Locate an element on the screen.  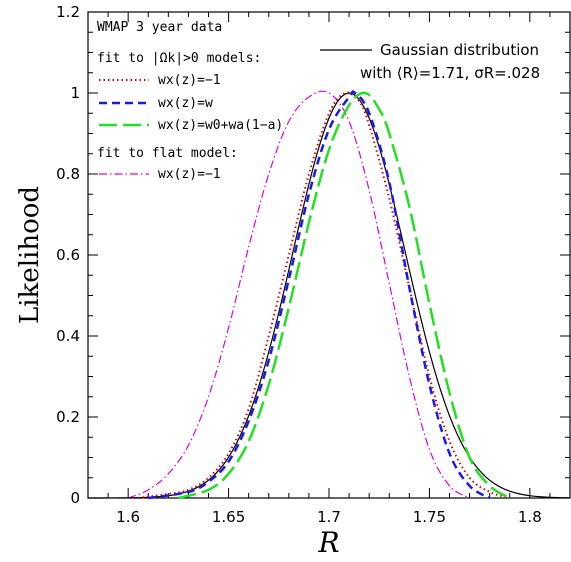
y-tick-label: 0.8 is located at coordinates (68, 174).